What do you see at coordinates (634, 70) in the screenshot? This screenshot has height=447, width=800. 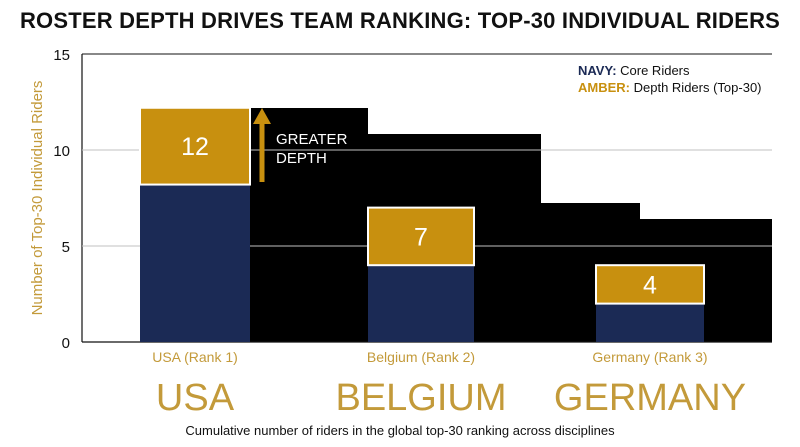 I see `legend-navy-entry: NAVY: Core Riders` at bounding box center [634, 70].